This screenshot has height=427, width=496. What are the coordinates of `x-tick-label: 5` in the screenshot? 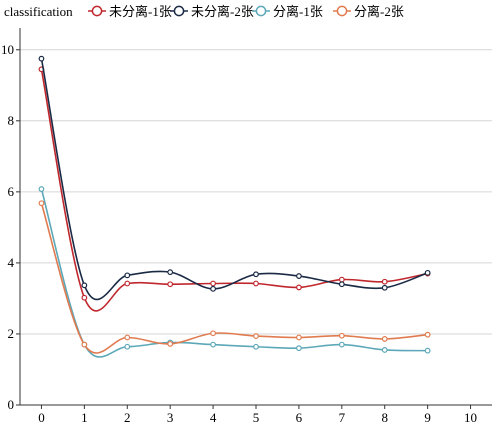 It's located at (256, 417).